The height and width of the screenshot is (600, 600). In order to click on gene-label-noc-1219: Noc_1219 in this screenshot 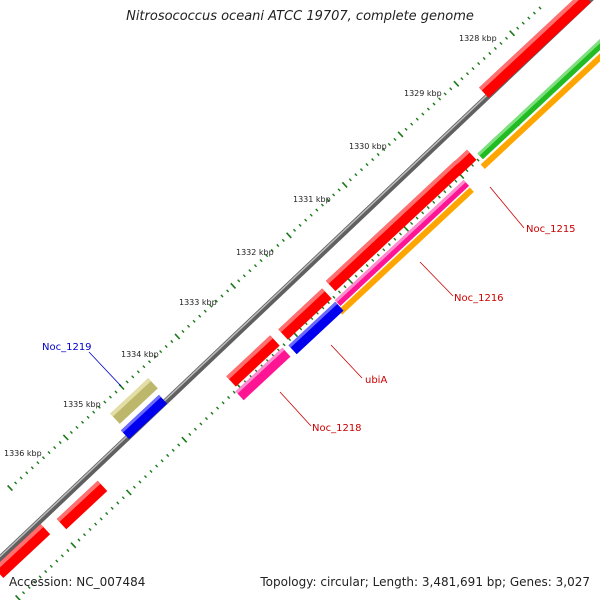, I will do `click(67, 347)`.